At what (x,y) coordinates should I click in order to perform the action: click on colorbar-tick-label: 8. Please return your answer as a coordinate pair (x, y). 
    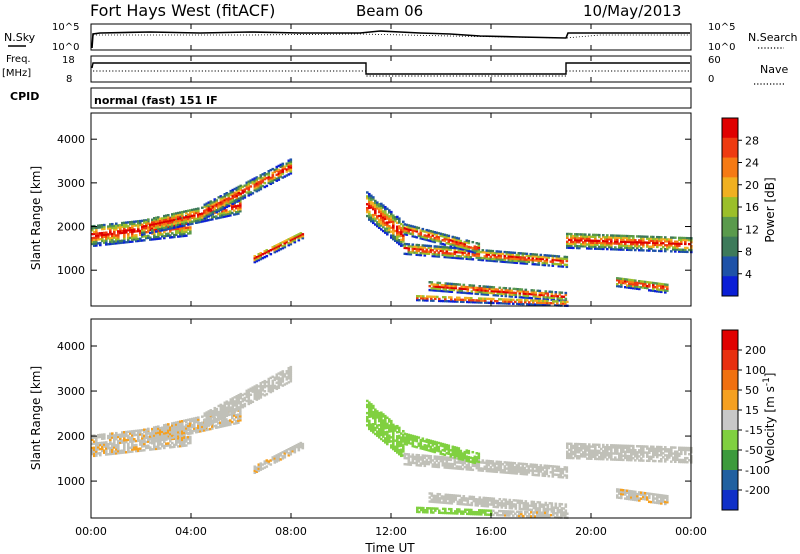
    Looking at the image, I should click on (748, 252).